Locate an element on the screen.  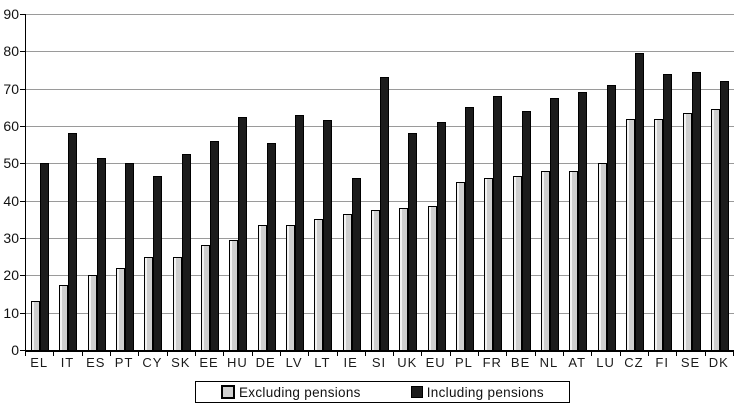
legend-item-including-pensions: Including pensions is located at coordinates (477, 392).